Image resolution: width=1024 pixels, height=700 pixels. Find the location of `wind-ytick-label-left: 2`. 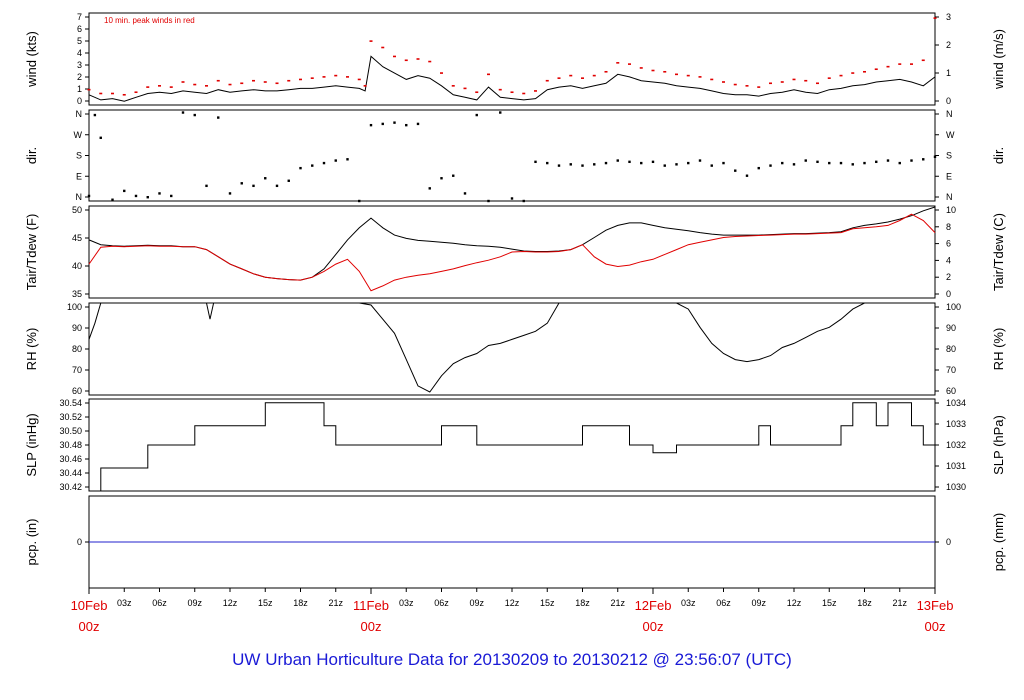

wind-ytick-label-left: 2 is located at coordinates (79, 77).